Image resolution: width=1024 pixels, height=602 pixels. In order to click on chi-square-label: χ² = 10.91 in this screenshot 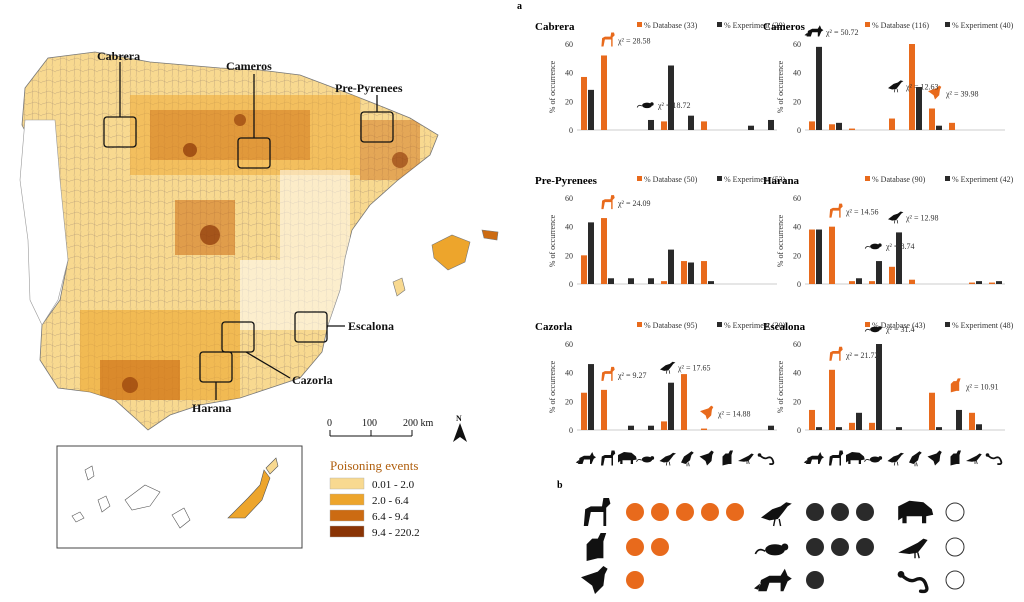, I will do `click(981, 386)`.